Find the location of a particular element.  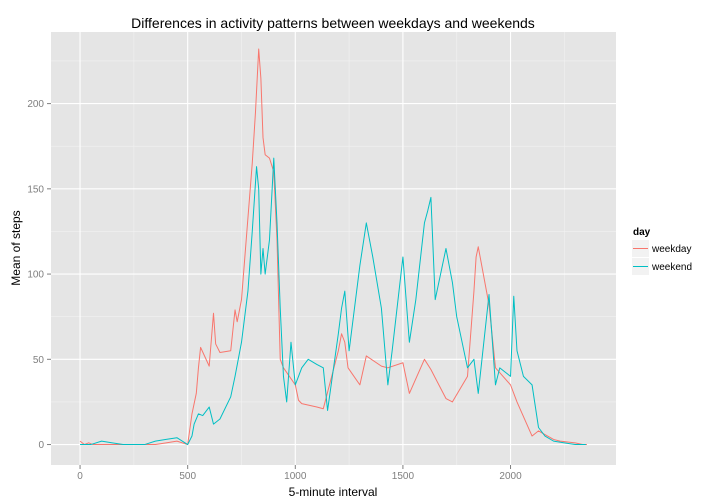

y-tick-label: 100 is located at coordinates (35, 275).